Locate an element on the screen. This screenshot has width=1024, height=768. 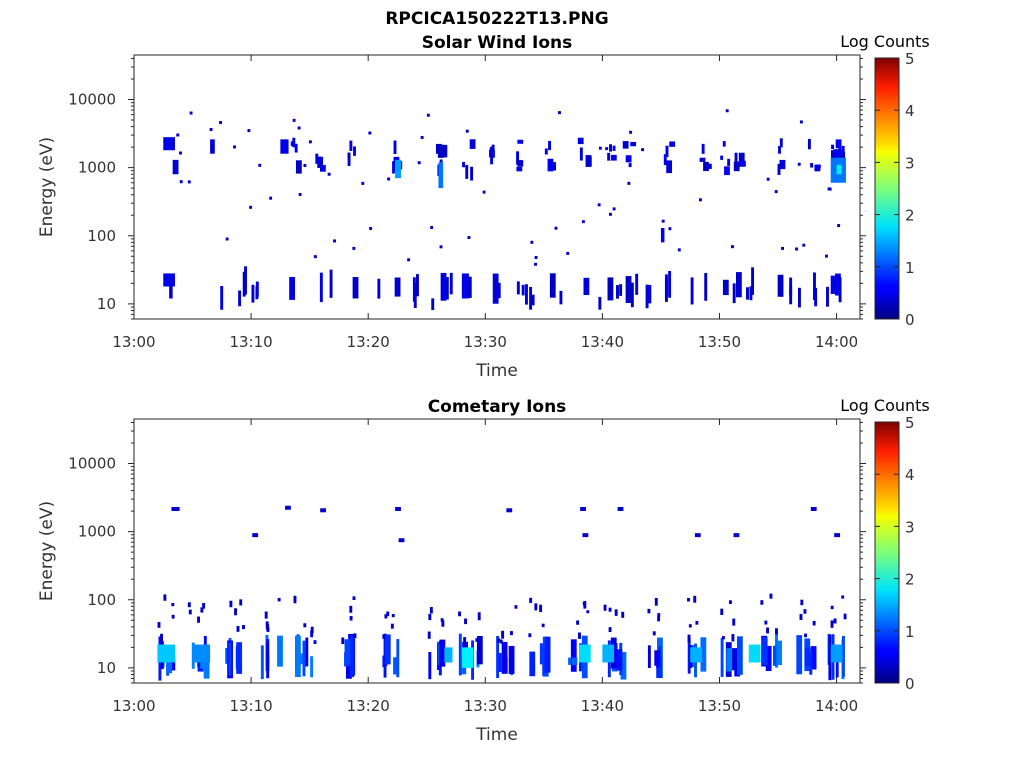
colorbar-tick-label: 1 is located at coordinates (910, 632).